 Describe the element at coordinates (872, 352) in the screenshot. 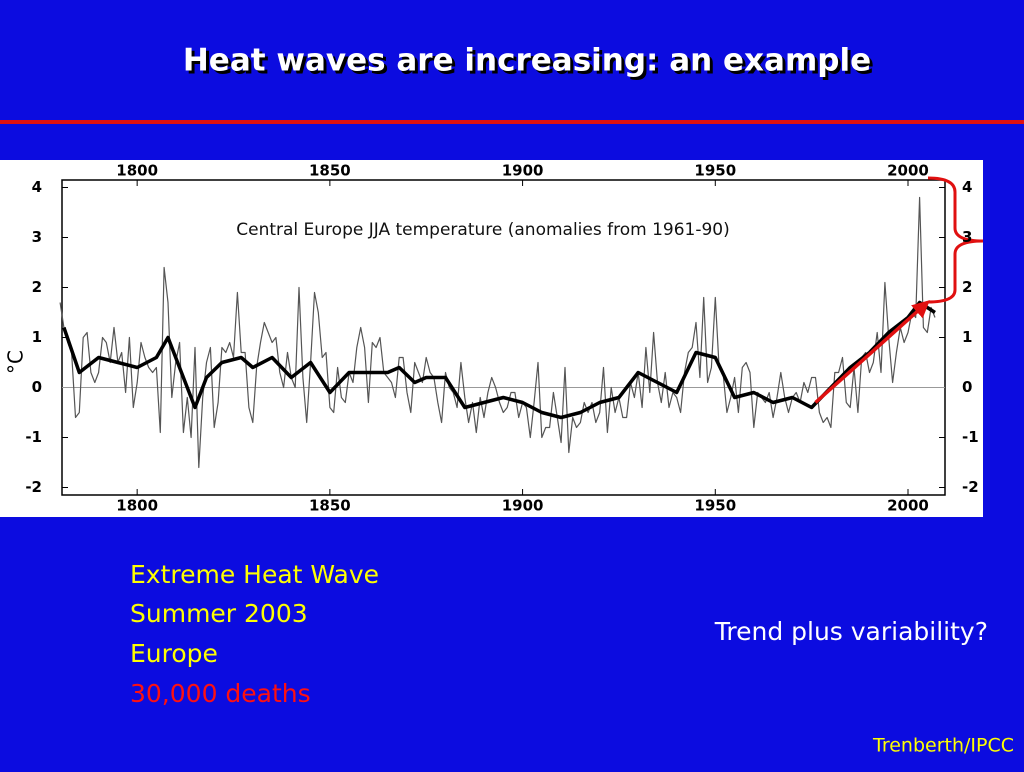

I see `trend-arrow` at that location.